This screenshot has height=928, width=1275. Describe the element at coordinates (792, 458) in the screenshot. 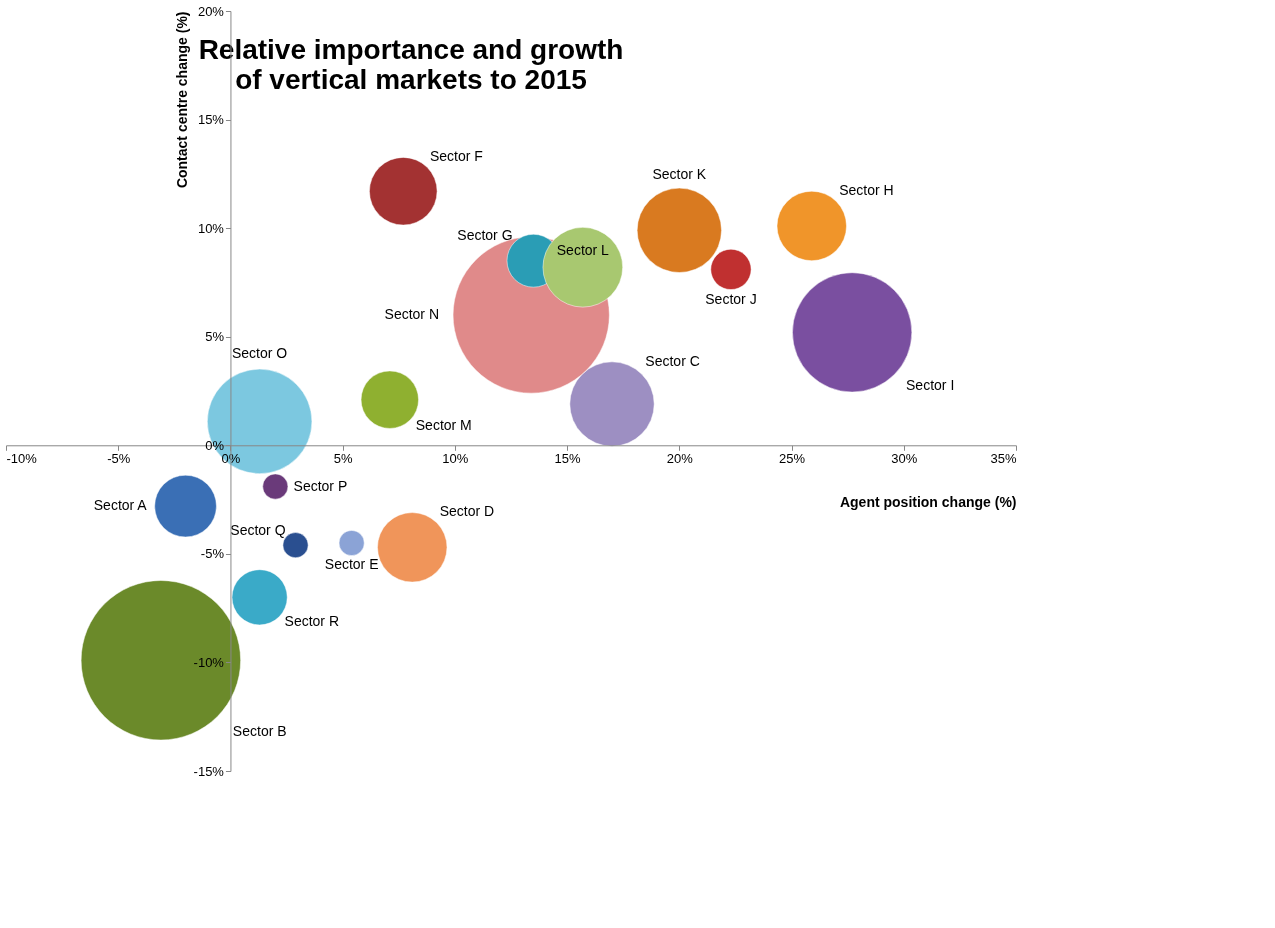

I see `x-tick-label: 25%` at that location.